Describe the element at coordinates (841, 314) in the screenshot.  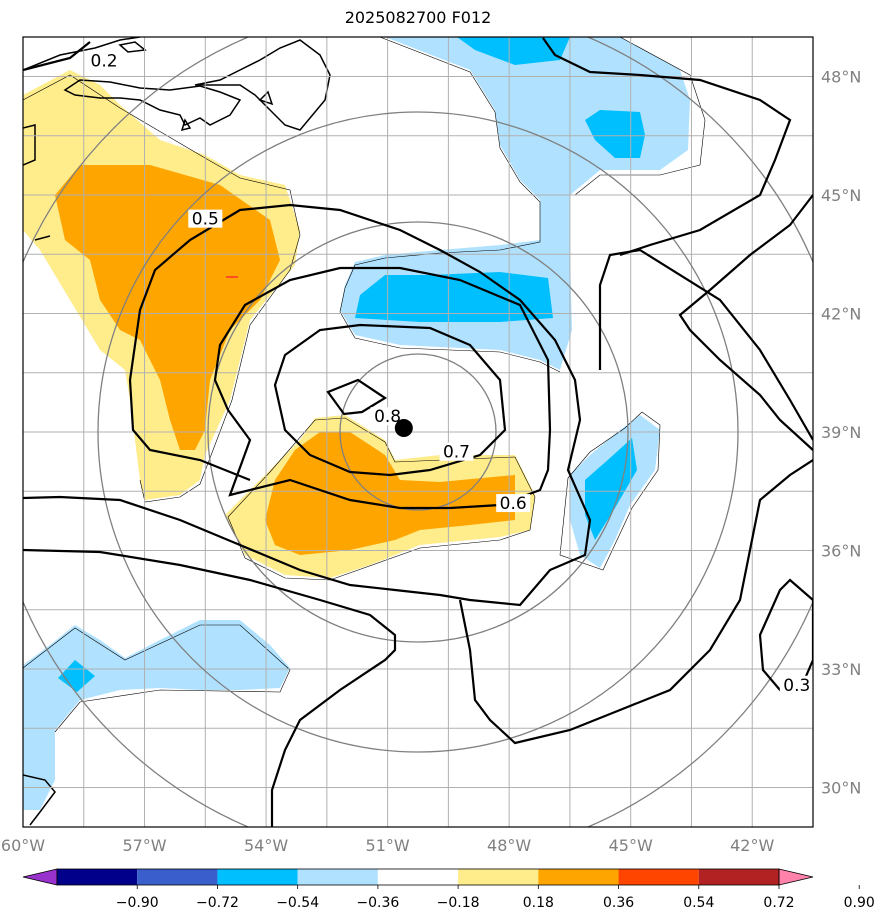
I see `lat-tick-label: 42°N` at that location.